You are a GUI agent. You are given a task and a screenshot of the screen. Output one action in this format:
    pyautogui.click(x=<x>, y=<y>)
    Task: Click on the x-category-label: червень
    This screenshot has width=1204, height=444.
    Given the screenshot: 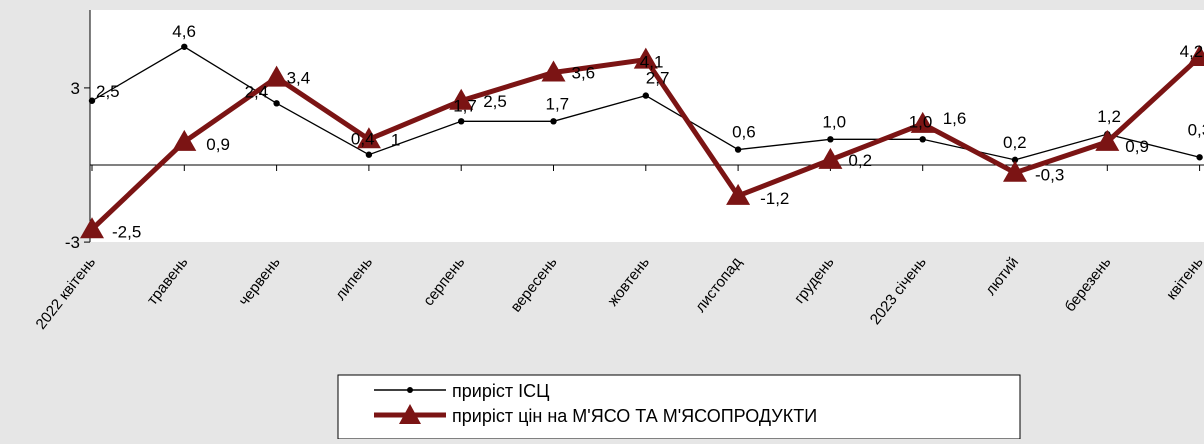 What is the action you would take?
    pyautogui.click(x=259, y=281)
    